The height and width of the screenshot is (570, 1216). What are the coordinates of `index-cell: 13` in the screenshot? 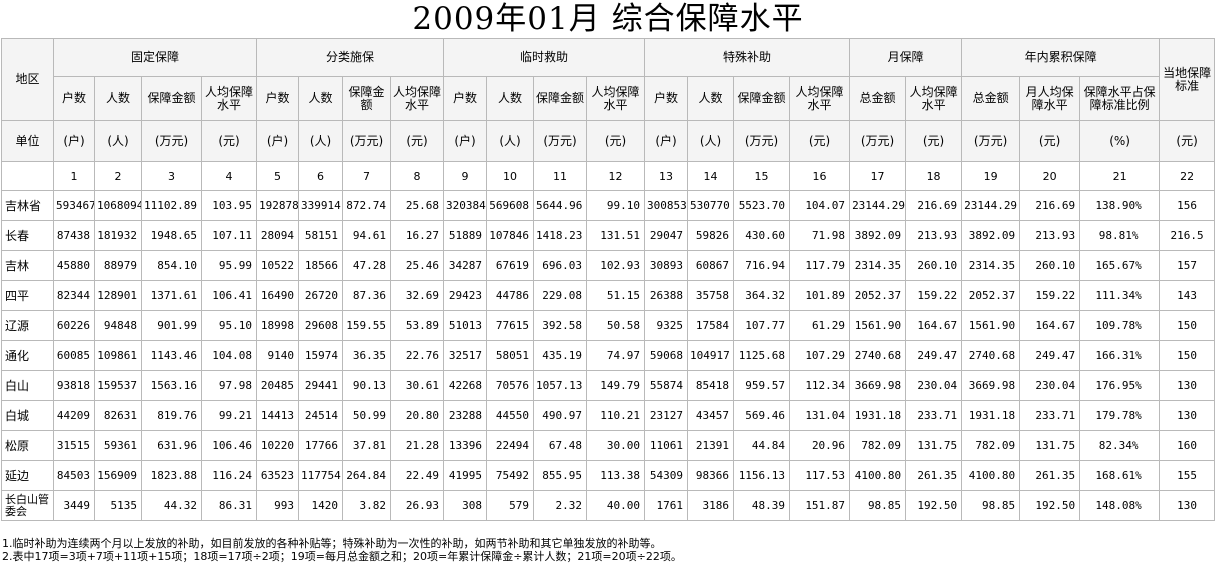 It's located at (666, 176).